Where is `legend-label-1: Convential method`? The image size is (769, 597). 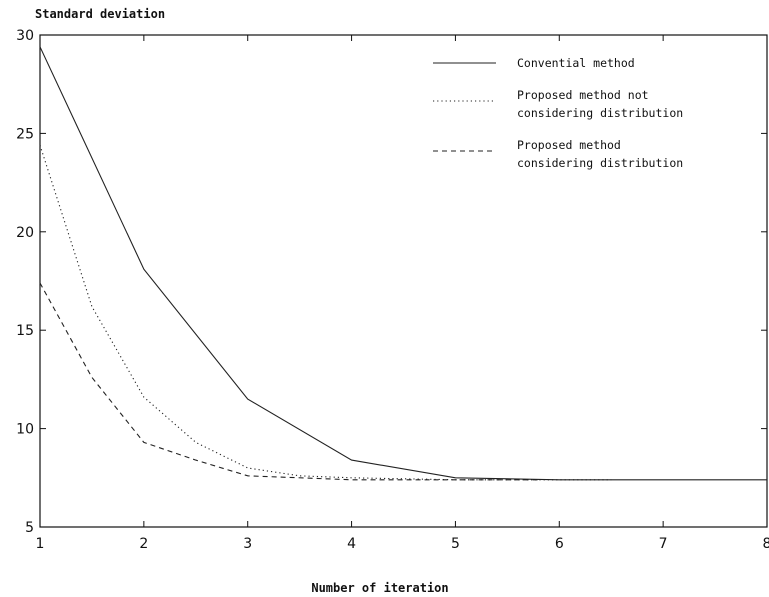 legend-label-1: Convential method is located at coordinates (576, 63).